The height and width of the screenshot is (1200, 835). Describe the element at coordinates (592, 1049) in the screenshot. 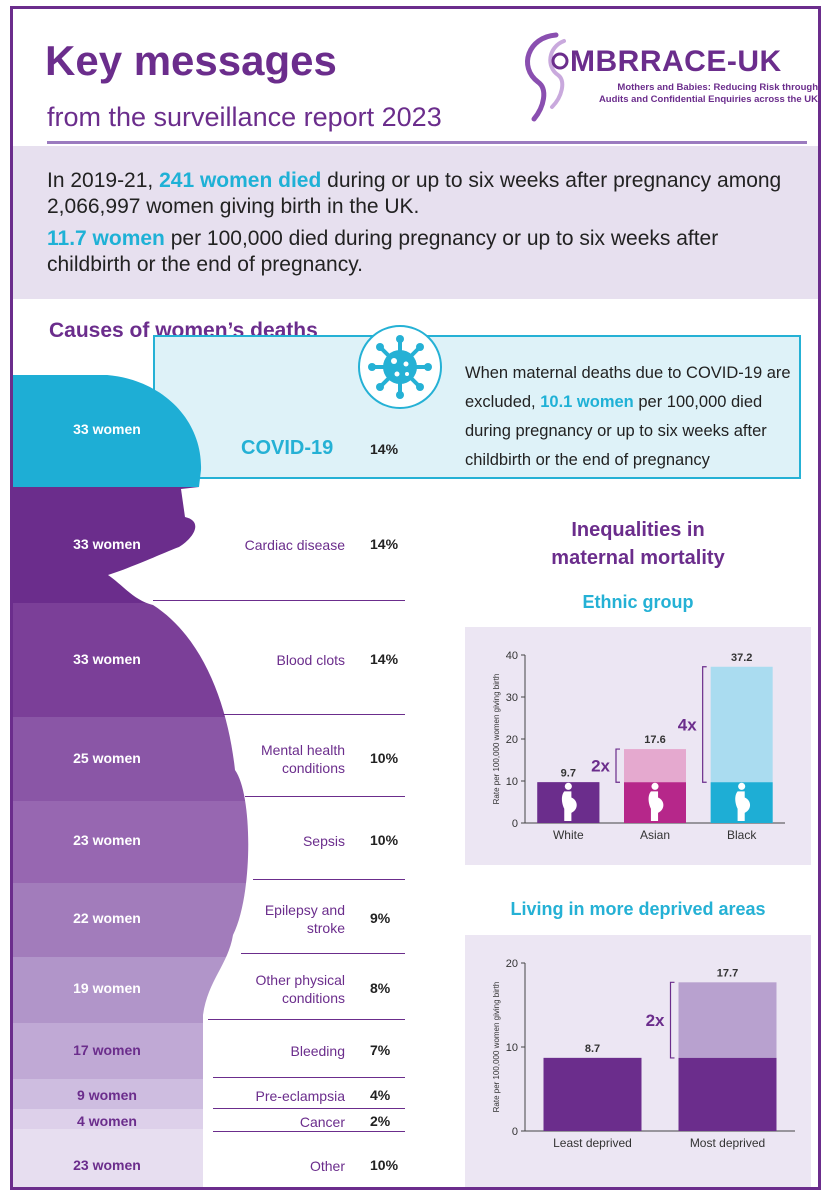

I see `data-label: 8.7` at that location.